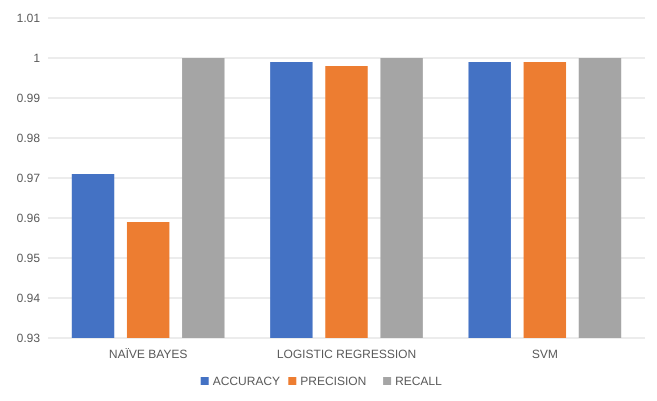 The width and height of the screenshot is (657, 401). Describe the element at coordinates (28, 138) in the screenshot. I see `y-tick-label: 0.98` at that location.